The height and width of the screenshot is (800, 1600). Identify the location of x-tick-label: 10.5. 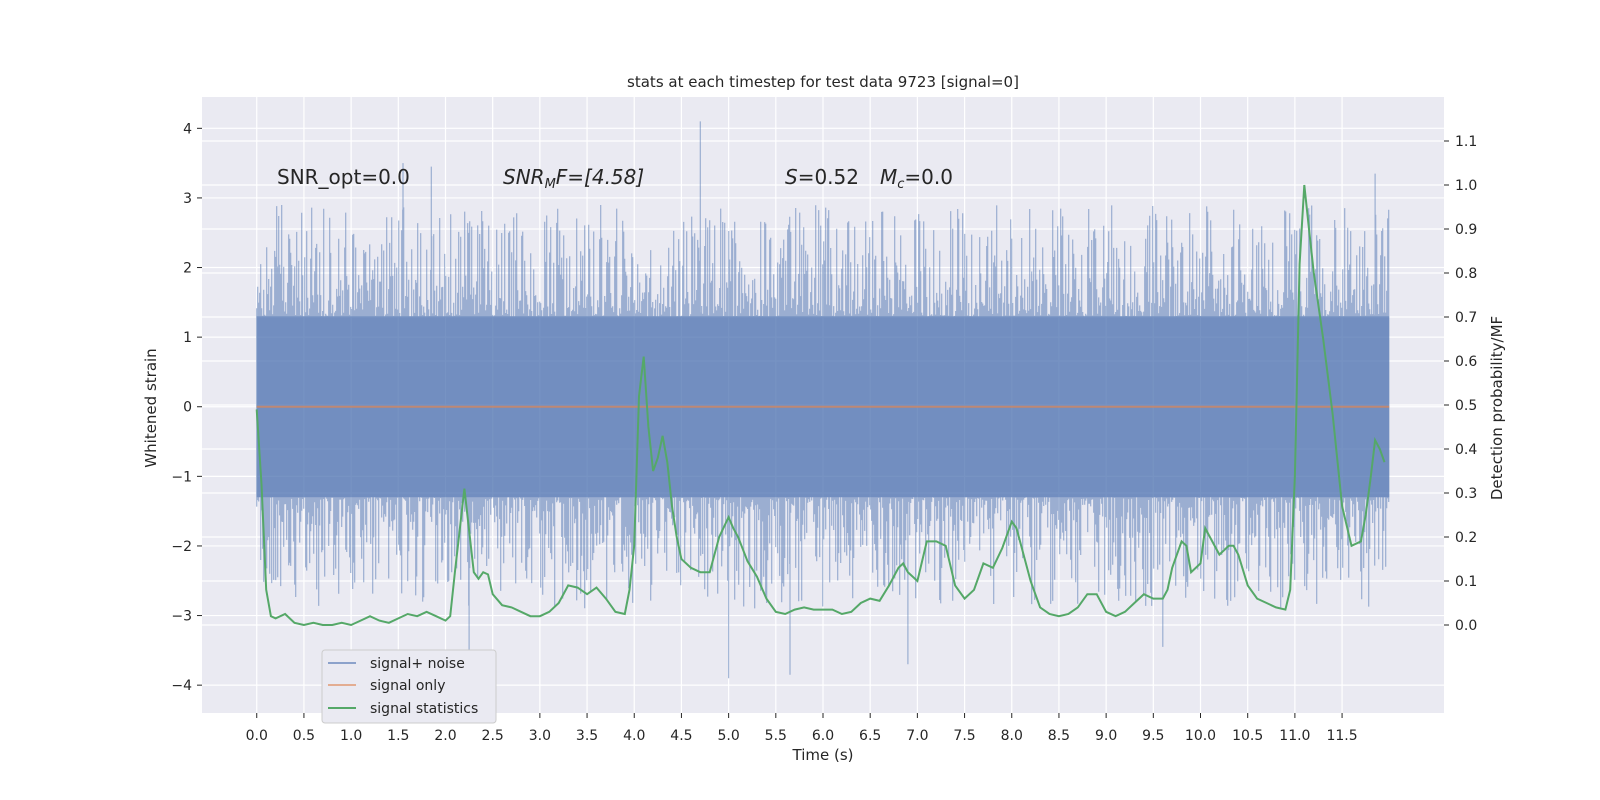
(1247, 736).